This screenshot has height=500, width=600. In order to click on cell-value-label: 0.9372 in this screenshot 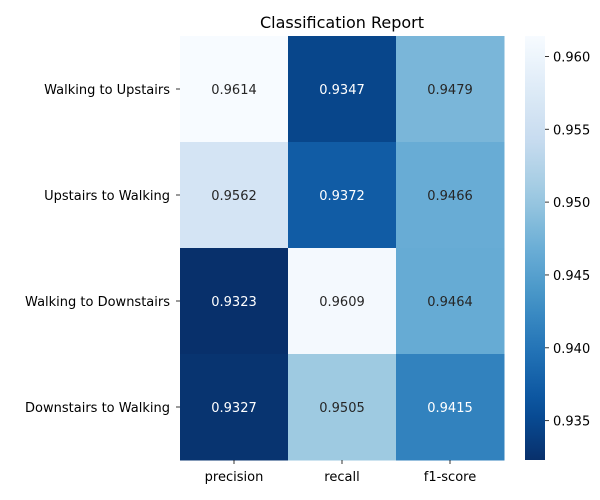, I will do `click(342, 196)`.